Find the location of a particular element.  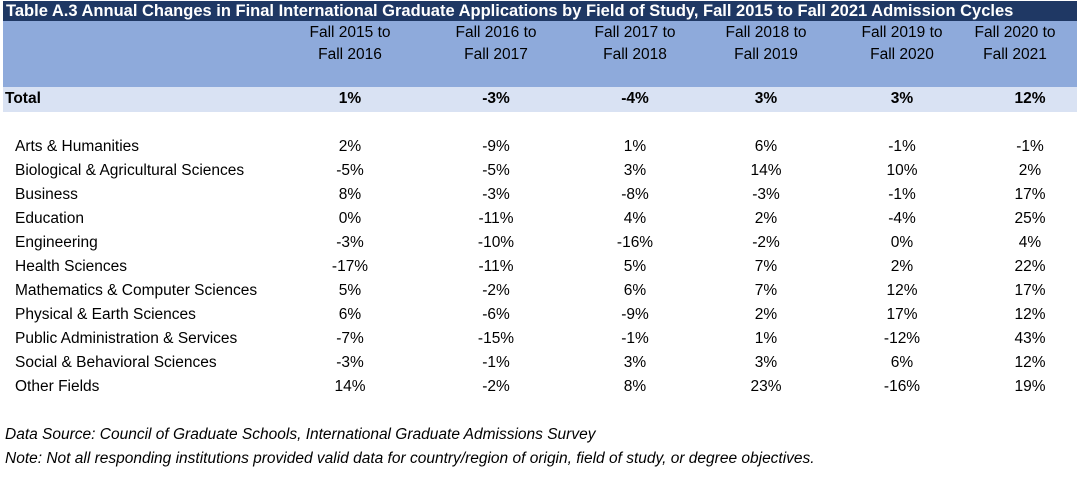

table-row: Other Fields 14% -2% 8% 23% -16% 19% is located at coordinates (540, 387).